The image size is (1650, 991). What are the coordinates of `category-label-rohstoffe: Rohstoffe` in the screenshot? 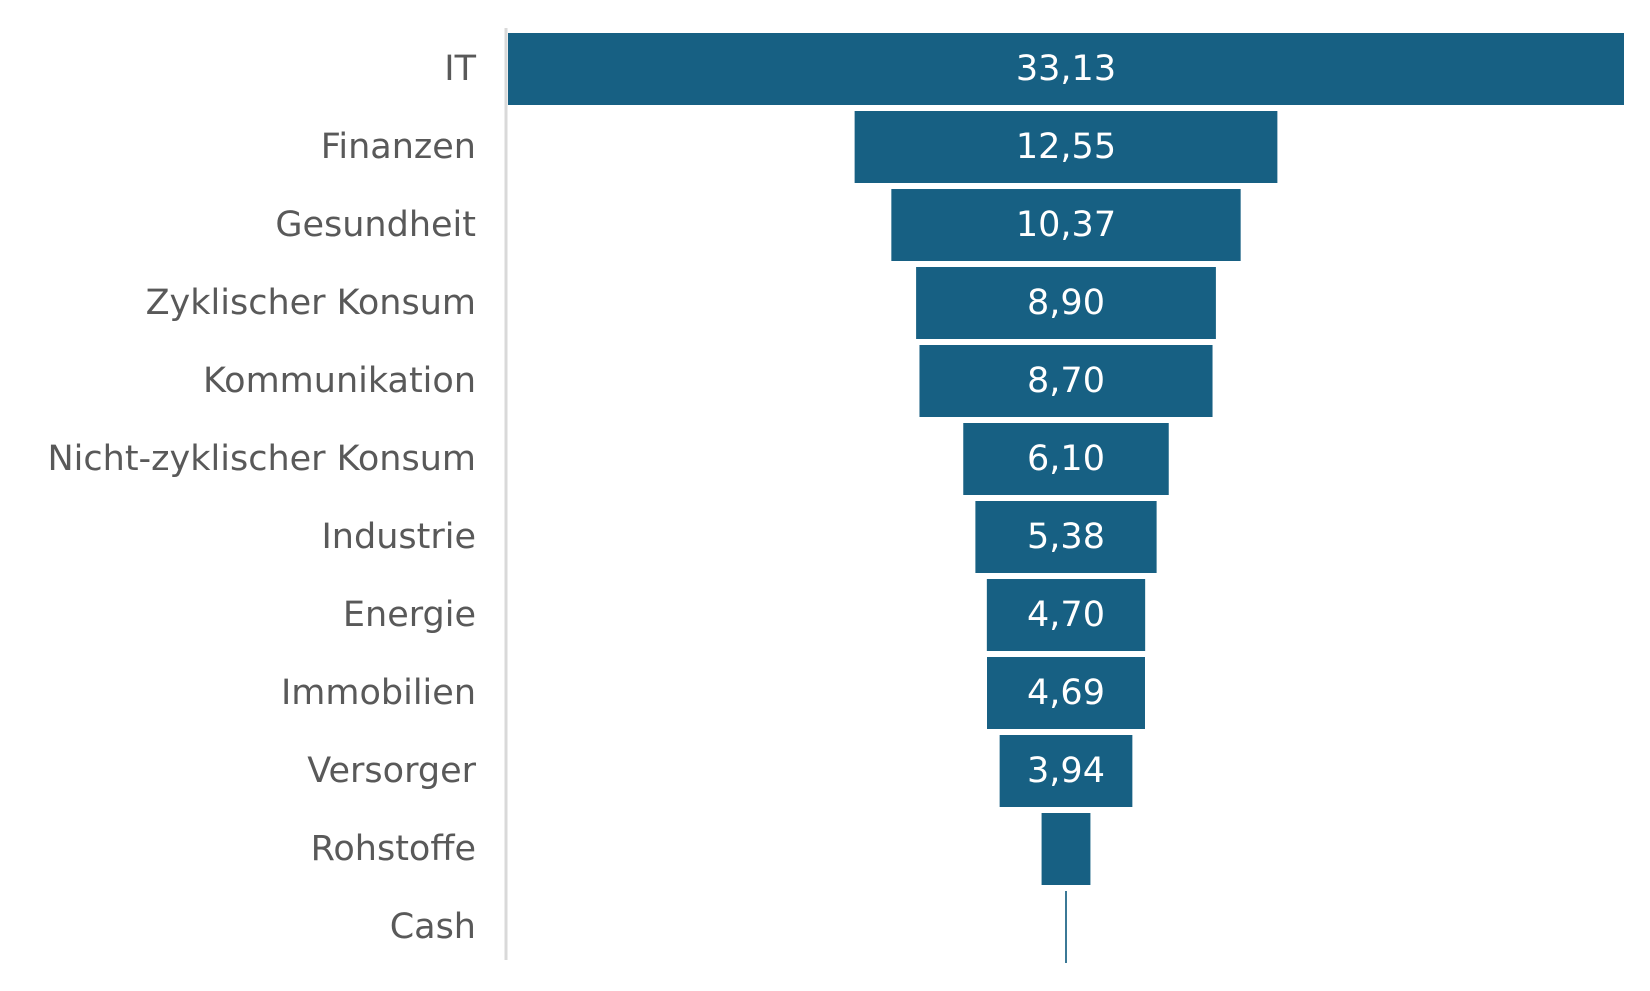 It's located at (393, 849).